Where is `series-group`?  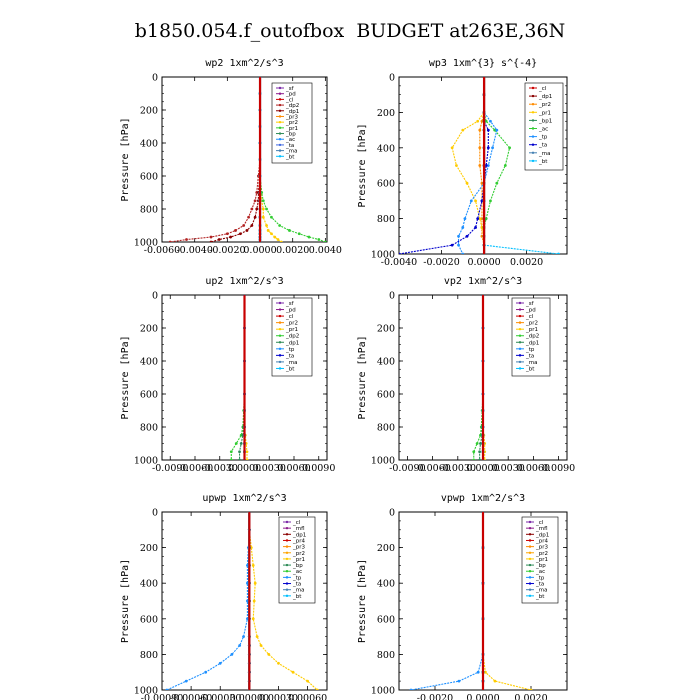 series-group is located at coordinates (242, 601).